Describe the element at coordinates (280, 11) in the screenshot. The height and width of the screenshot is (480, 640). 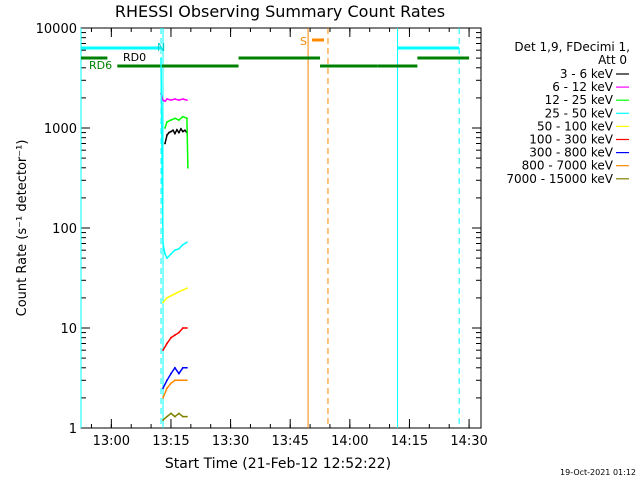
I see `chart-title: RHESSI Observing Summary Count Rates` at that location.